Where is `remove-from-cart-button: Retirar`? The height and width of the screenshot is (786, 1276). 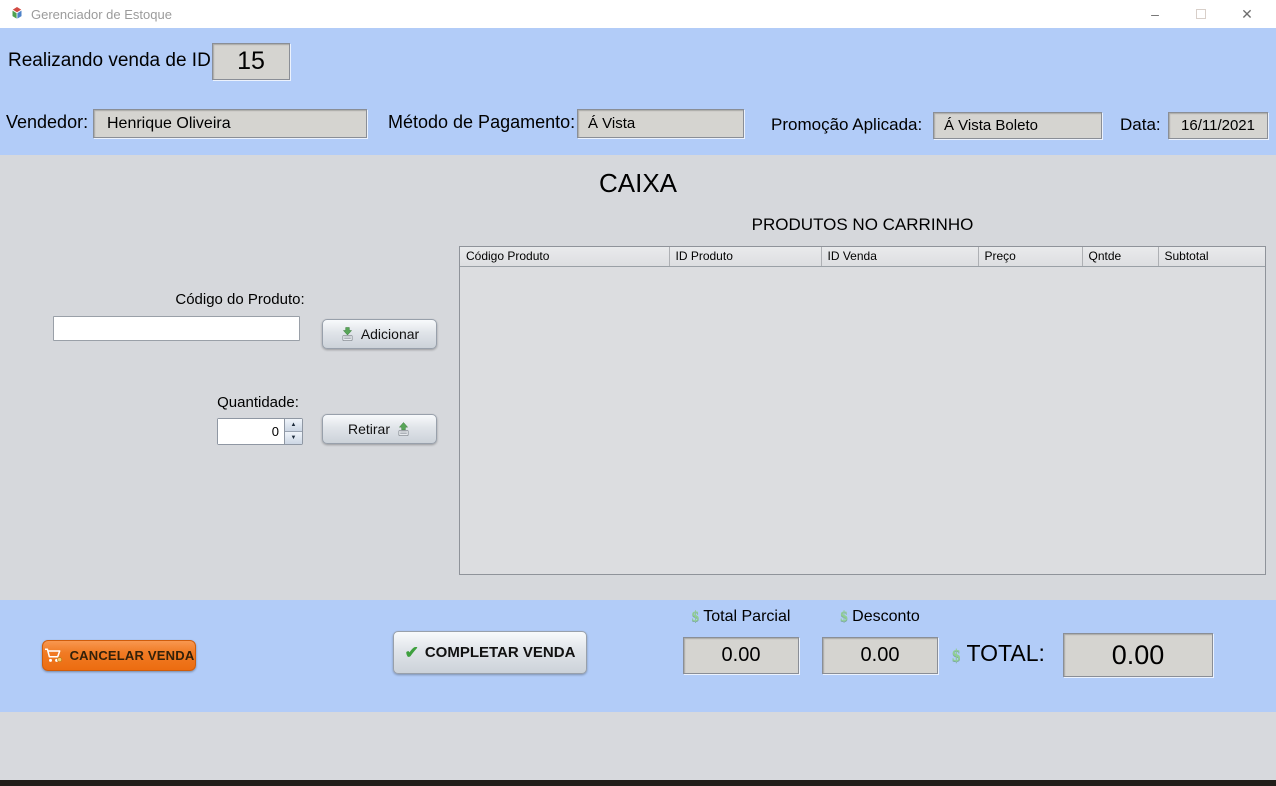 remove-from-cart-button: Retirar is located at coordinates (379, 429).